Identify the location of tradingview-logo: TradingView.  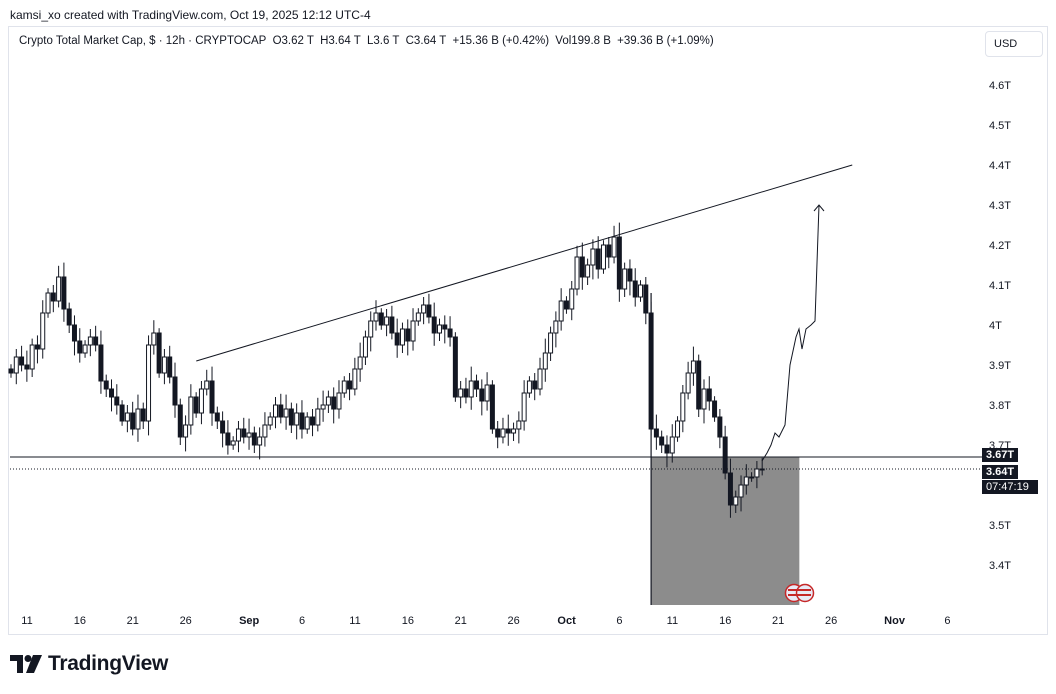
(89, 664).